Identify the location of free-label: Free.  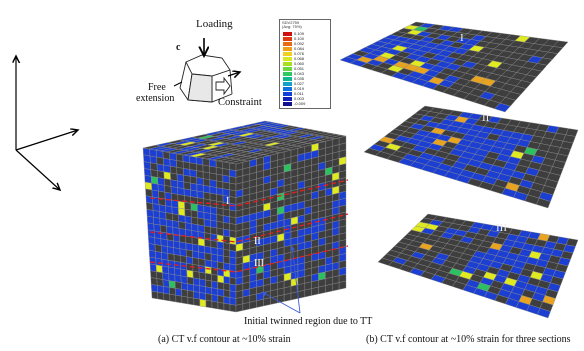
(157, 87).